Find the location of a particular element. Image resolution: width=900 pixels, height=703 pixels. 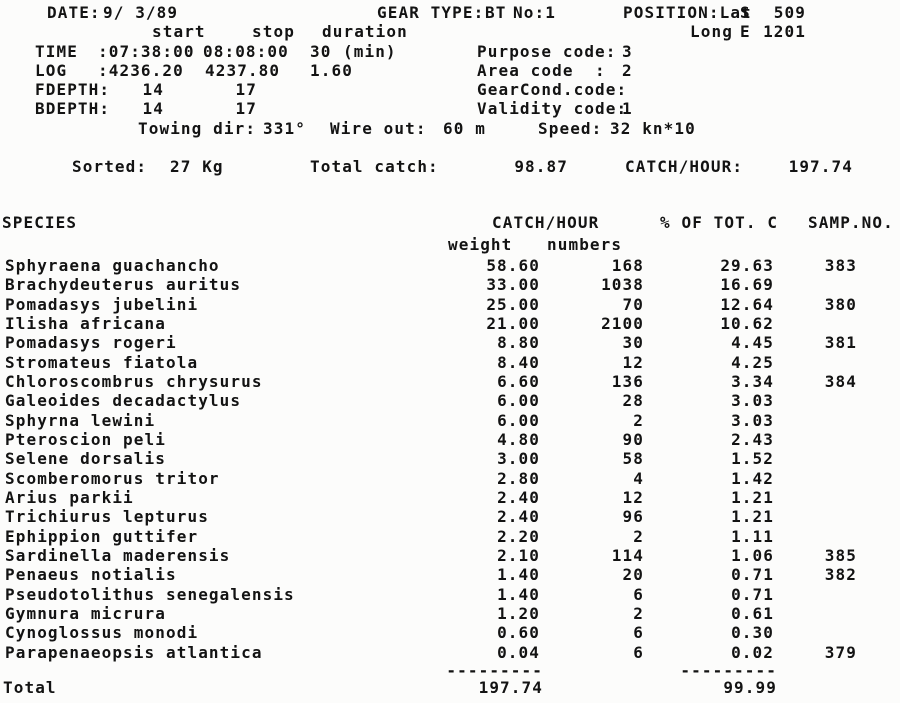

area-code-colon: : is located at coordinates (600, 70).